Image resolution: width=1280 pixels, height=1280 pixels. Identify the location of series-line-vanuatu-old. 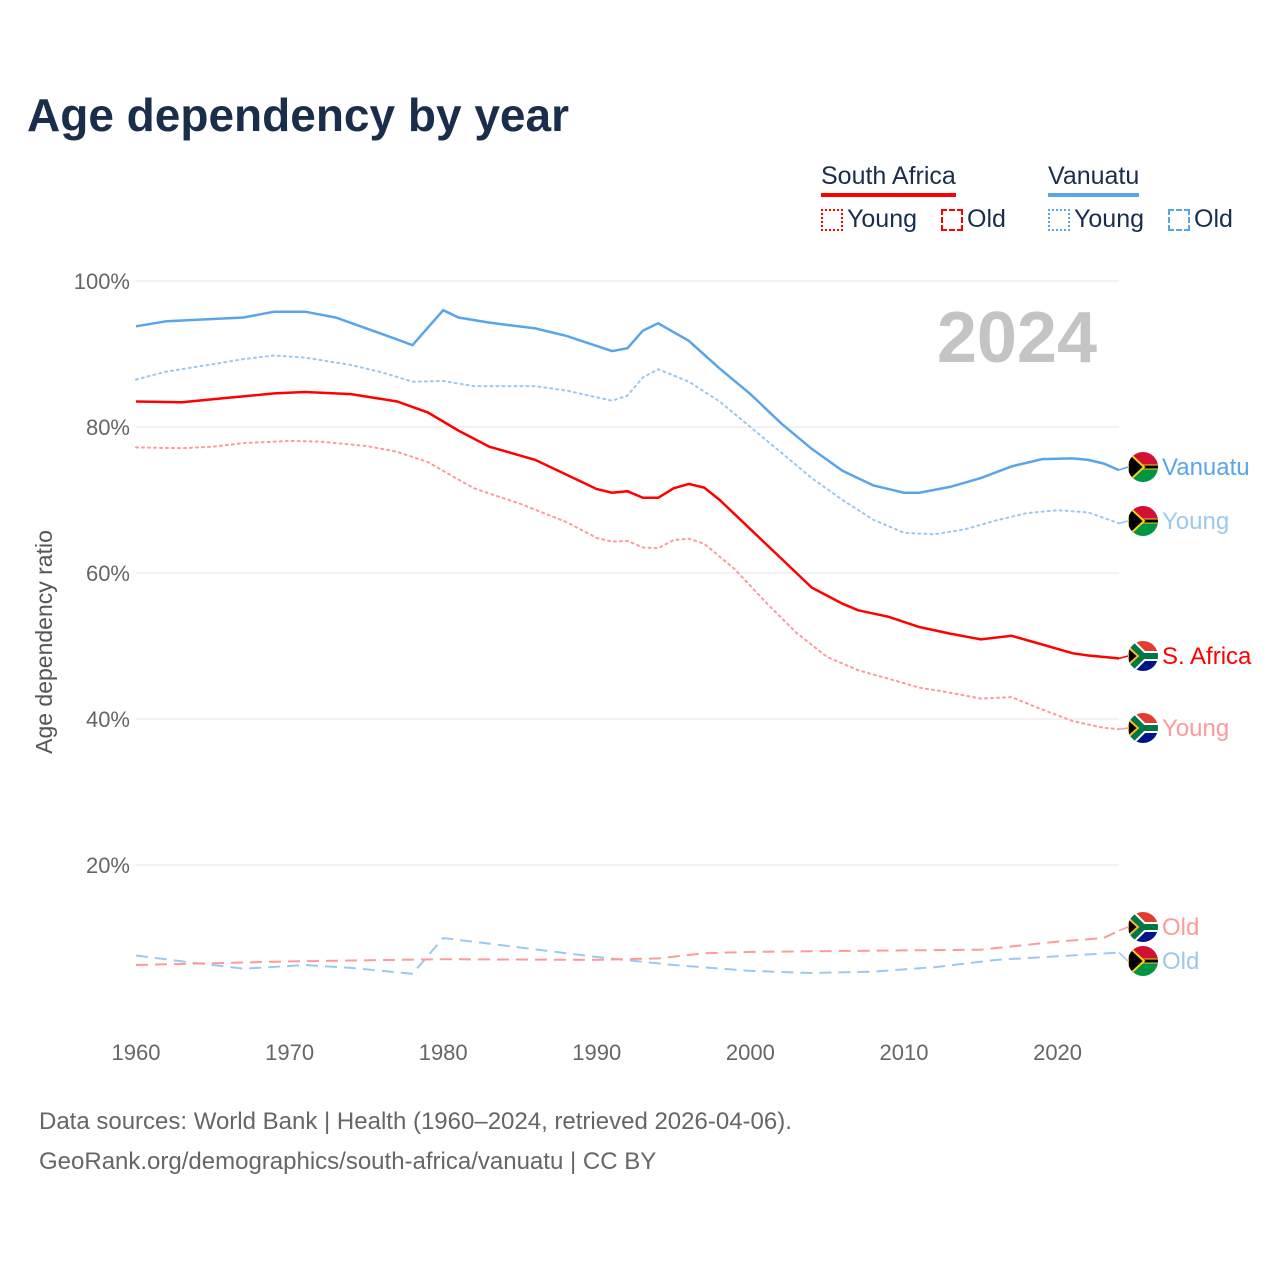
(627, 955).